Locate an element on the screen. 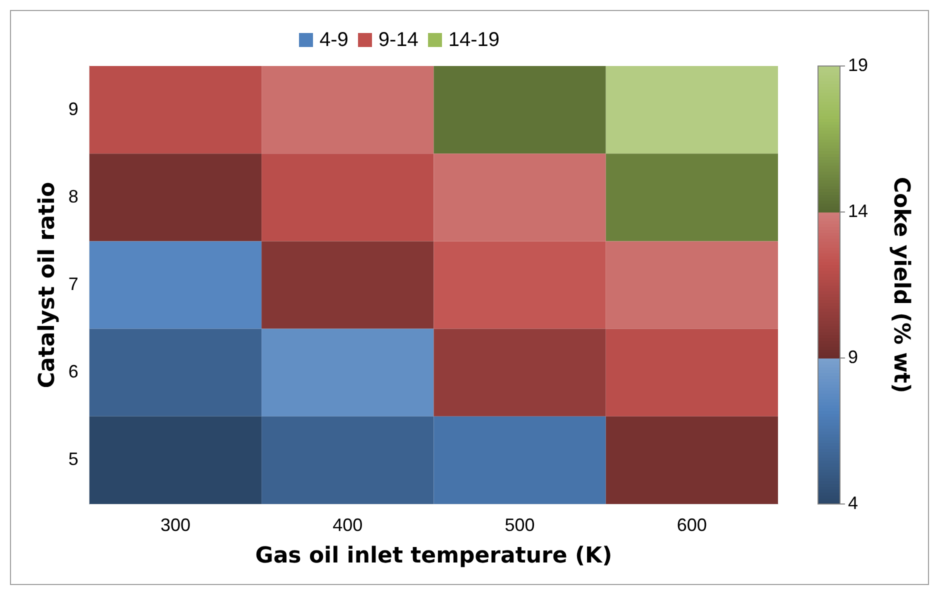 This screenshot has width=939, height=595. y-tick-label: 7 is located at coordinates (73, 284).